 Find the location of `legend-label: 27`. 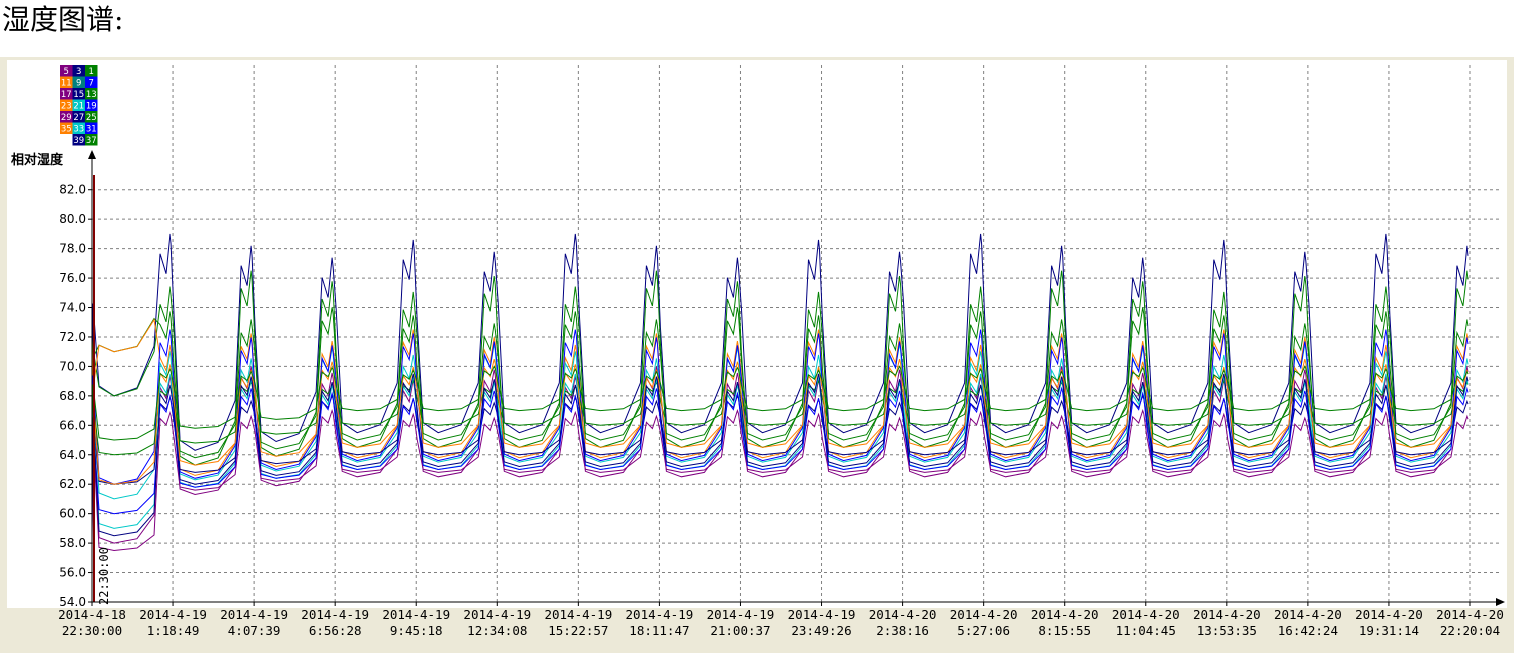

legend-label: 27 is located at coordinates (78, 118).